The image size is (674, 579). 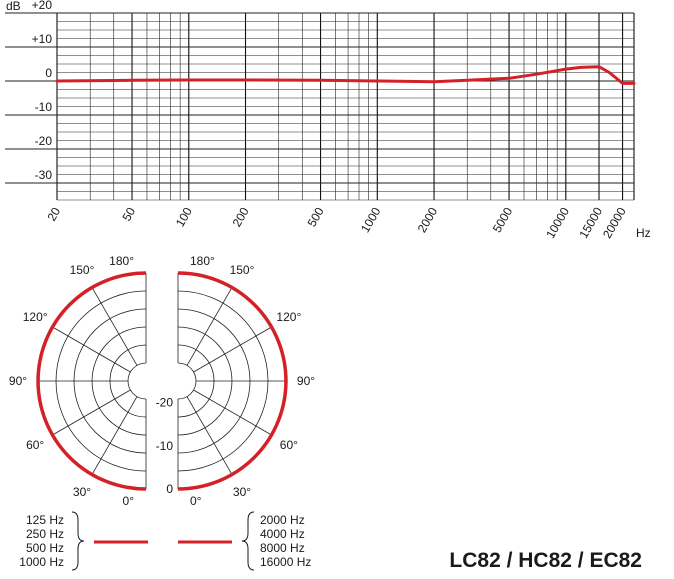 I want to click on polar-radial-label: -10, so click(x=165, y=446).